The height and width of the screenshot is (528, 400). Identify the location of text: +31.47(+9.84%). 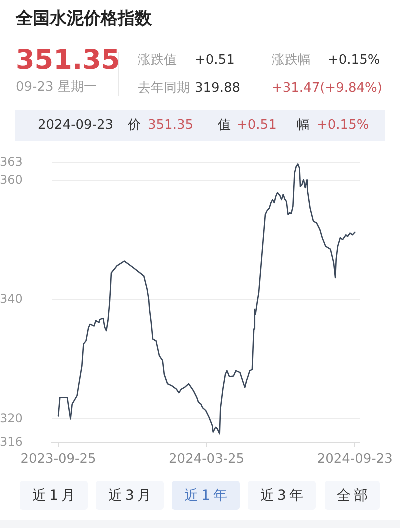
(327, 88).